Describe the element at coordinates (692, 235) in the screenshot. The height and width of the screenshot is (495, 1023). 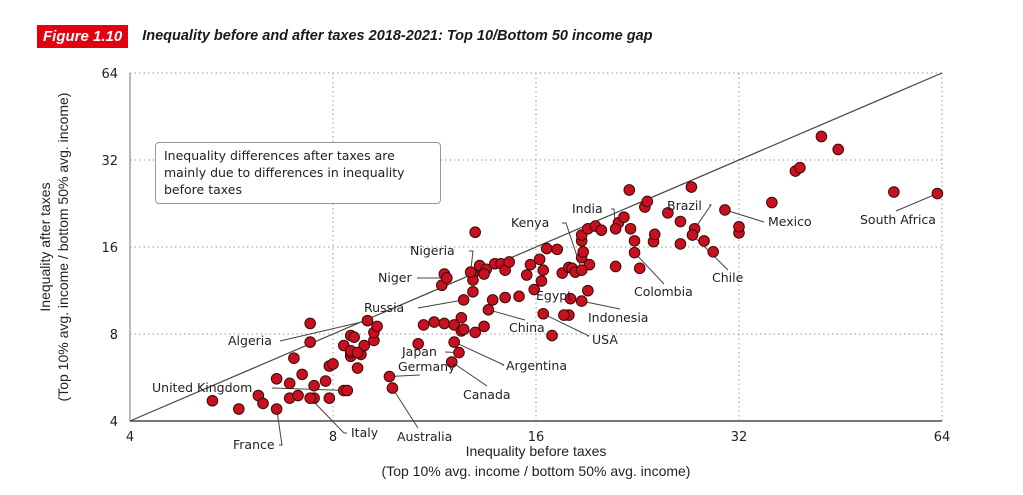
I see `data-point-chile` at that location.